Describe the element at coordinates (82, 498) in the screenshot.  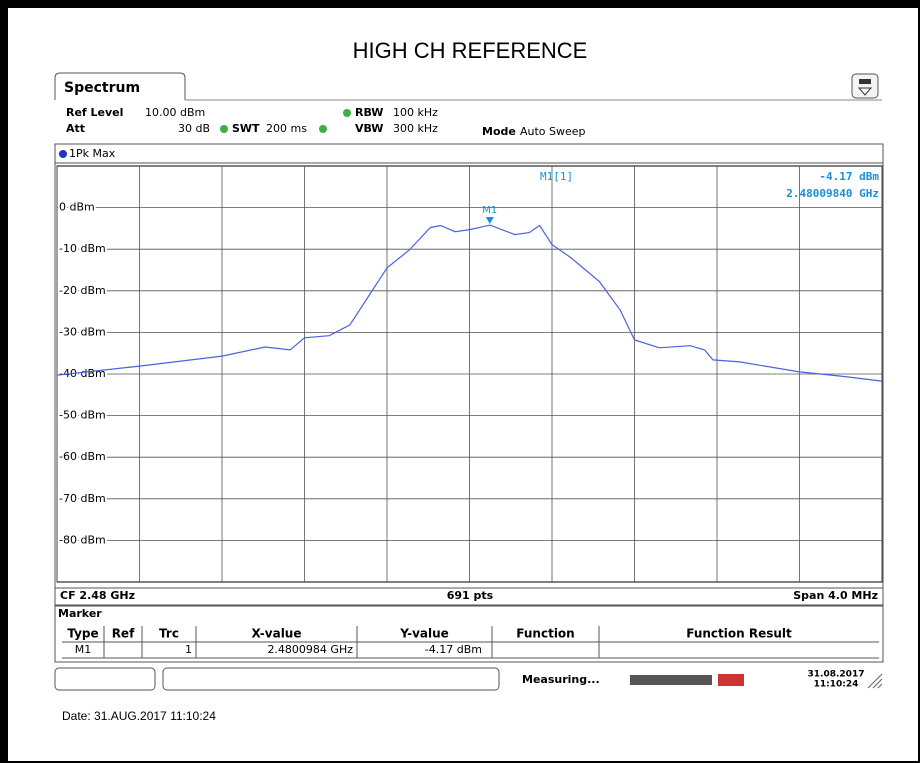
I see `y-tick-label: -70 dBm` at that location.